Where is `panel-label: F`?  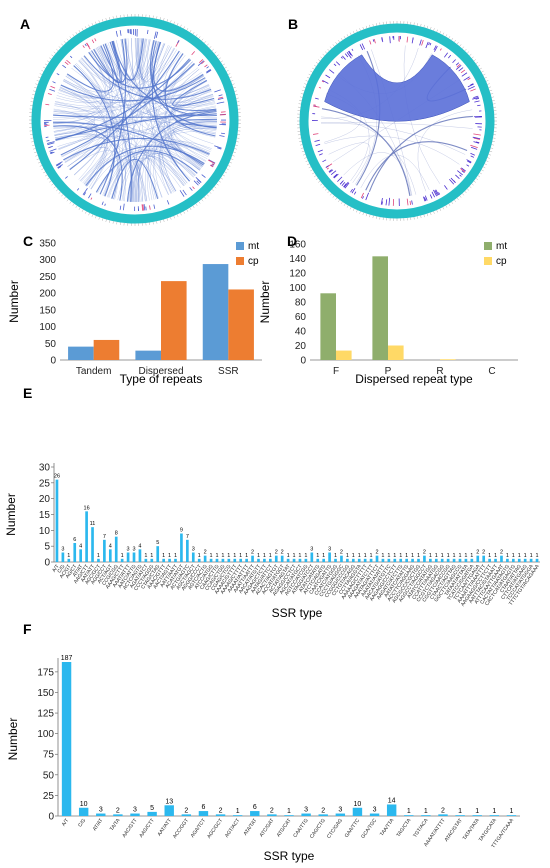
panel-label: F is located at coordinates (27, 629).